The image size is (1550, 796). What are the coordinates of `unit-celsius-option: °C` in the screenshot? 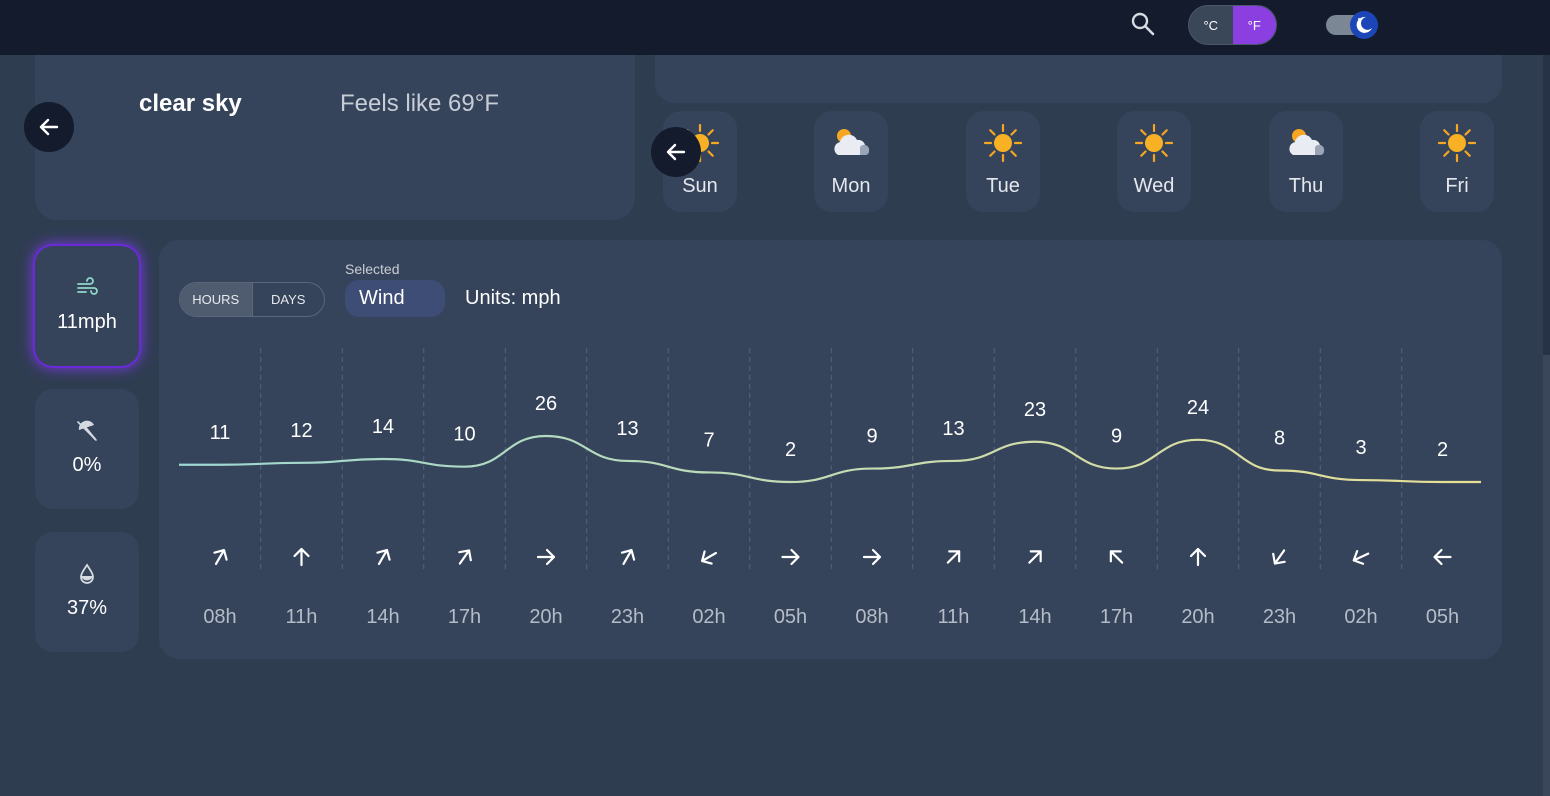 It's located at (1211, 25).